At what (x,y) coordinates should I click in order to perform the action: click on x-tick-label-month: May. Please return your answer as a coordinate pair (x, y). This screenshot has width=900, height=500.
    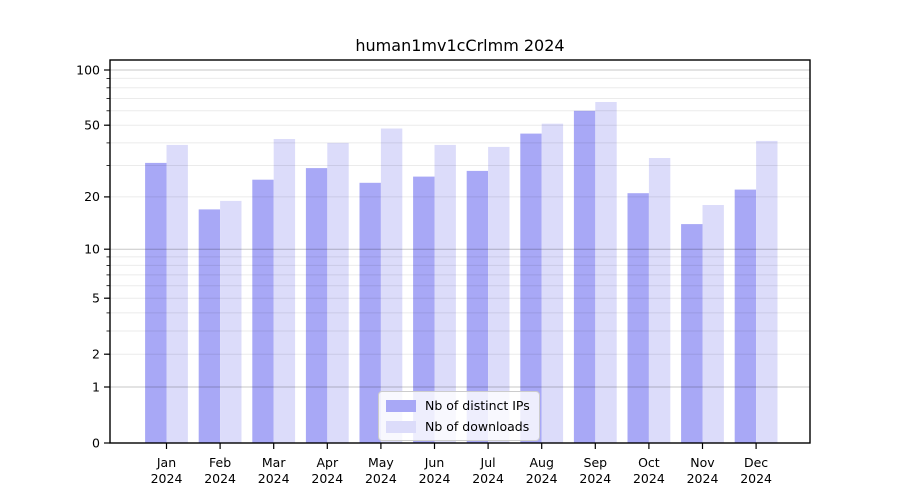
    Looking at the image, I should click on (381, 462).